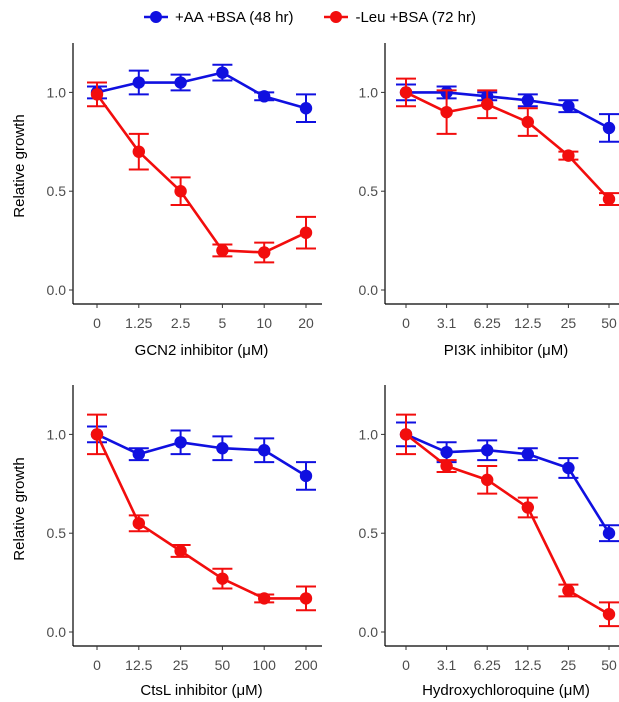 This screenshot has width=619, height=702. I want to click on legend-key-aa, so click(156, 17).